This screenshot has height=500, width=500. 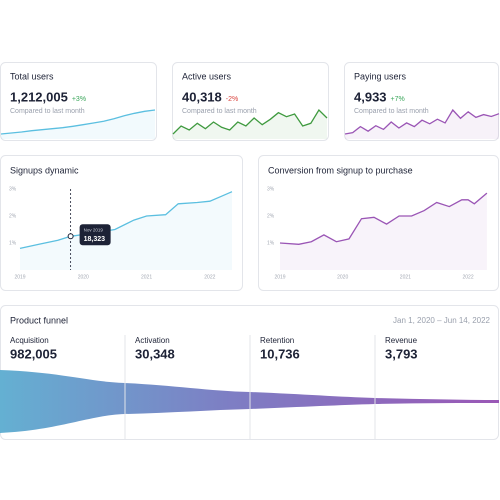 I want to click on card-value: 4,933, so click(x=370, y=96).